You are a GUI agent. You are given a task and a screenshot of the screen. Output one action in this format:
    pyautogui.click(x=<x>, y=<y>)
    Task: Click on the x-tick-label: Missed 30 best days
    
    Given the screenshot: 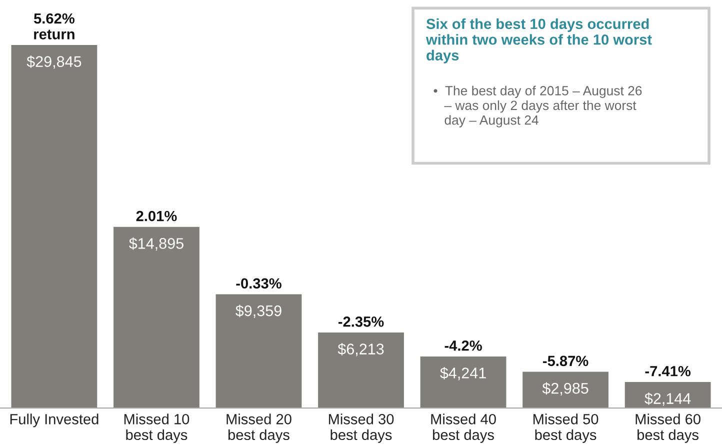 What is the action you would take?
    pyautogui.click(x=361, y=428)
    